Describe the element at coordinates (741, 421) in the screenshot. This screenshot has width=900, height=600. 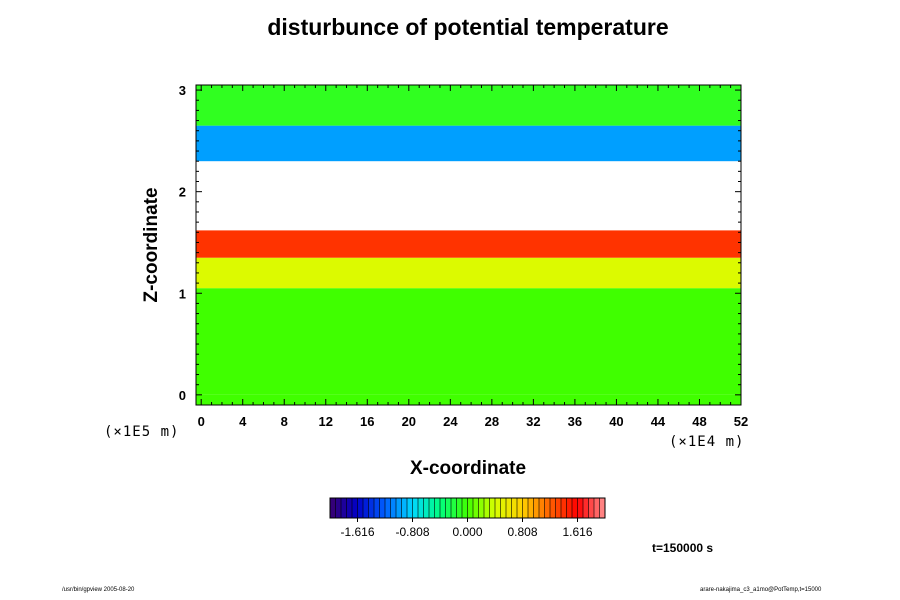
I see `x-tick-label: 52` at that location.